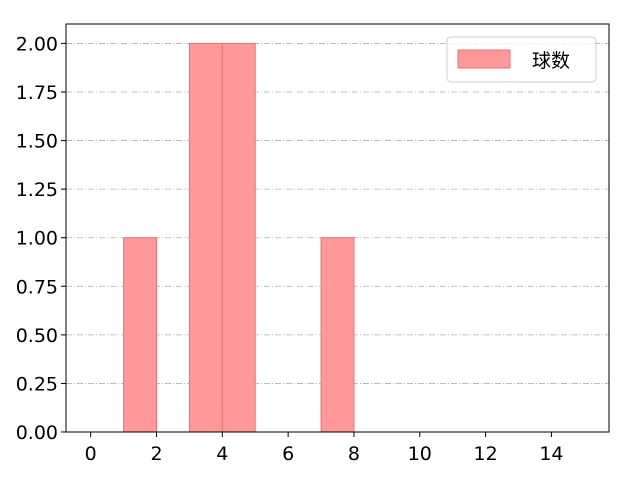  Describe the element at coordinates (37, 384) in the screenshot. I see `y-tick-label: 0.25` at that location.